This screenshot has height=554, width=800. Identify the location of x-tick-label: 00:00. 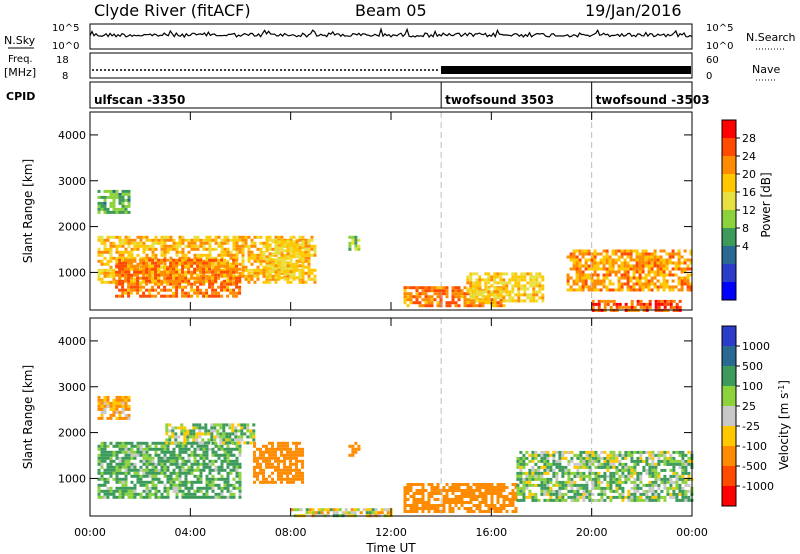
(692, 532).